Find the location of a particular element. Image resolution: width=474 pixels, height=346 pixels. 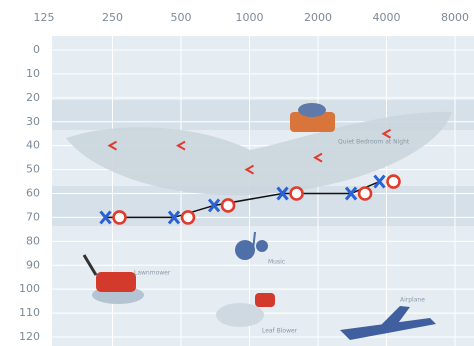

bedroom-icon is located at coordinates (312, 117).